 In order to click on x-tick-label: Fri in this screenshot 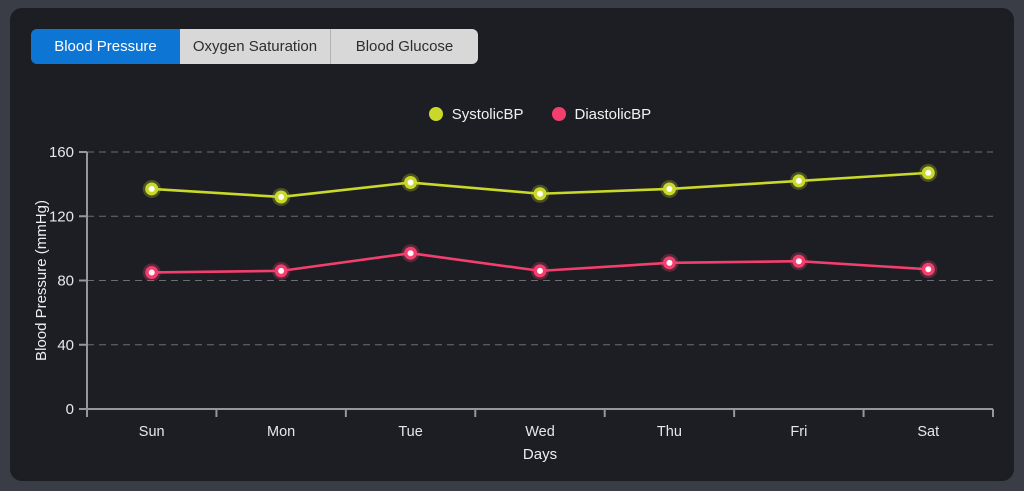, I will do `click(798, 432)`.